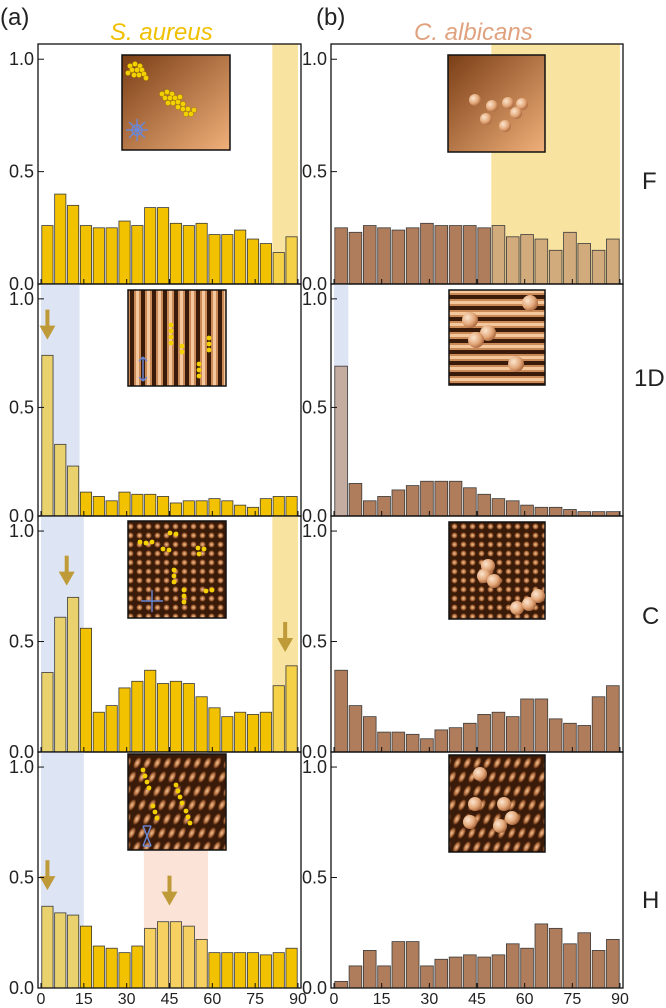  Describe the element at coordinates (650, 616) in the screenshot. I see `row-label-c: C` at that location.